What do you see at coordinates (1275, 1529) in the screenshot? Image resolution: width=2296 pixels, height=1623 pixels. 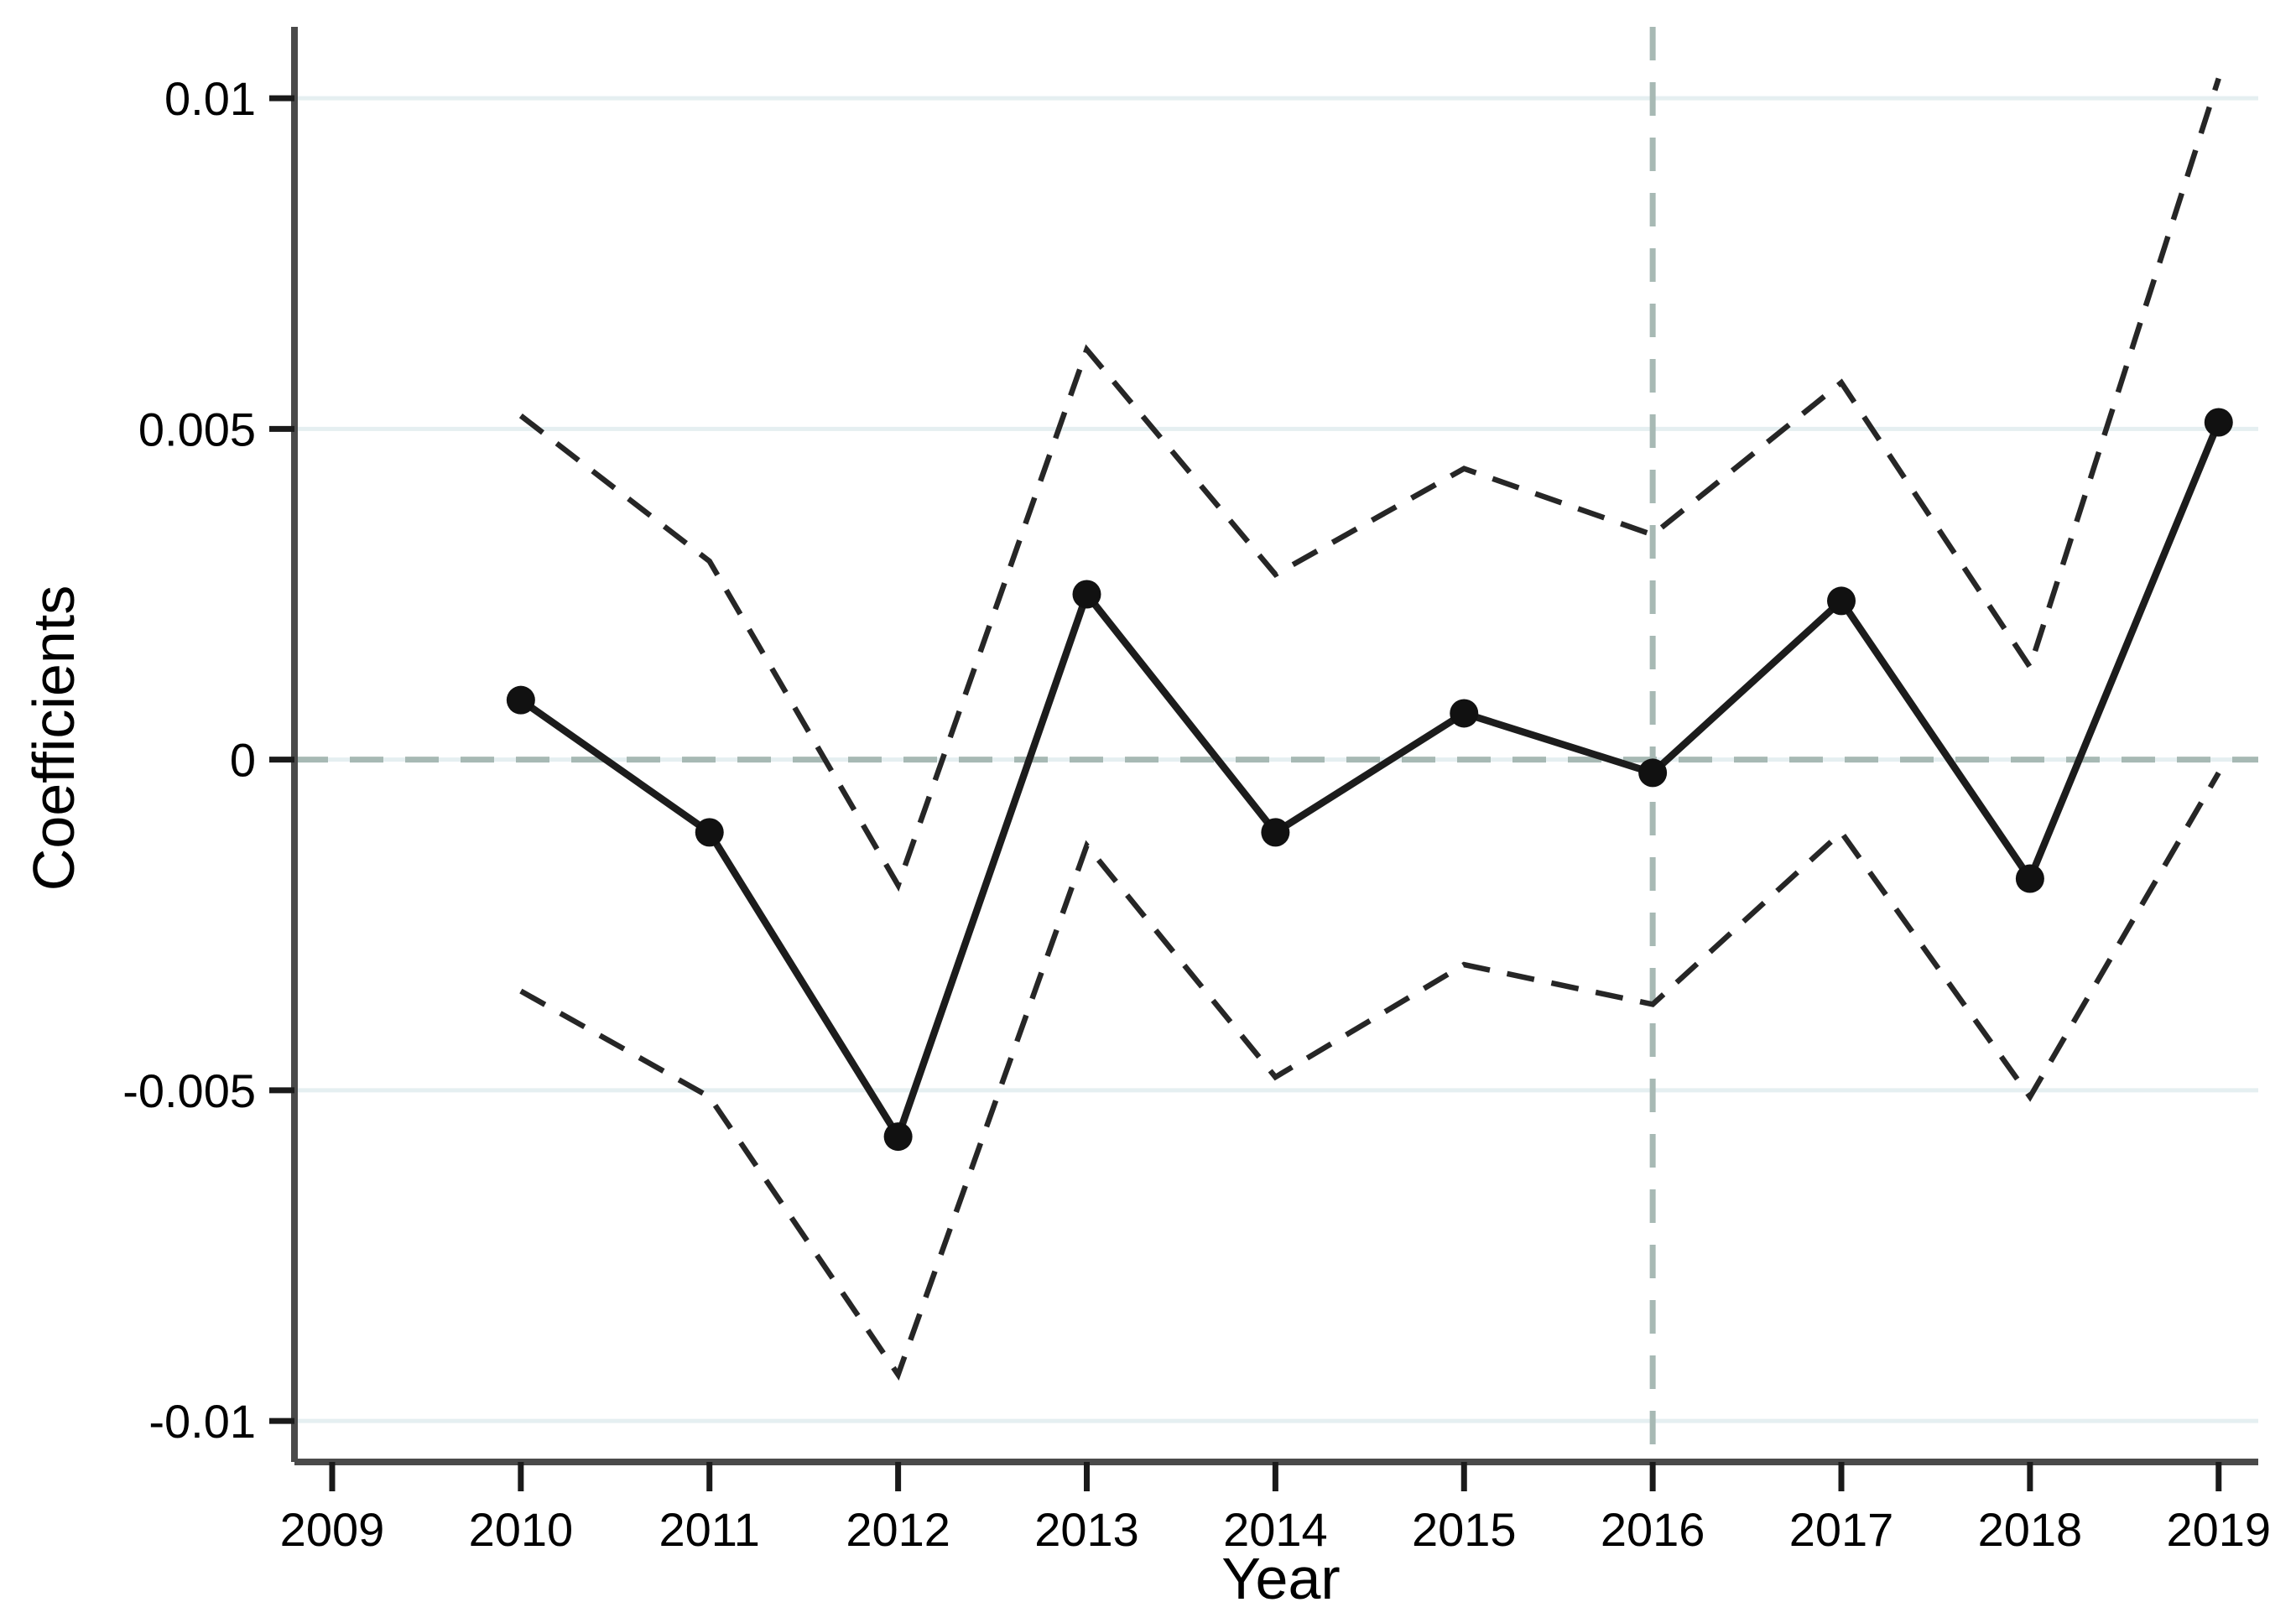 I see `x-tick-label: 2014` at bounding box center [1275, 1529].